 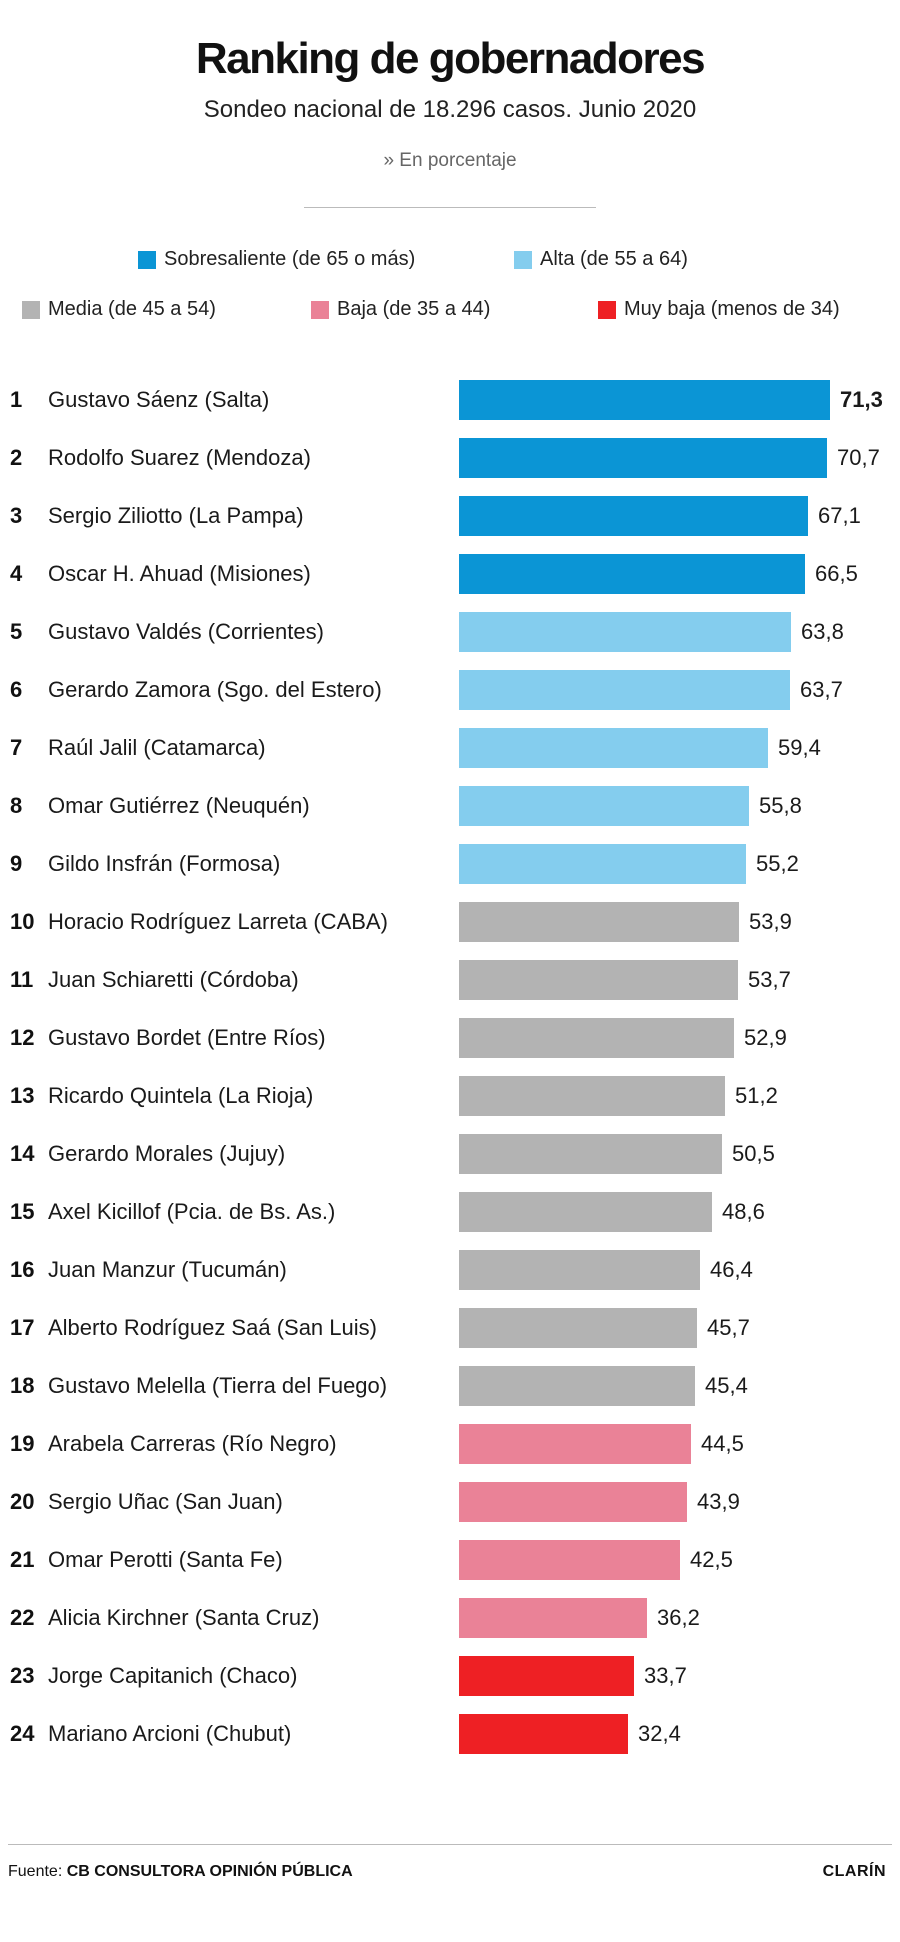 What do you see at coordinates (665, 1675) in the screenshot?
I see `value-label: 33,7` at bounding box center [665, 1675].